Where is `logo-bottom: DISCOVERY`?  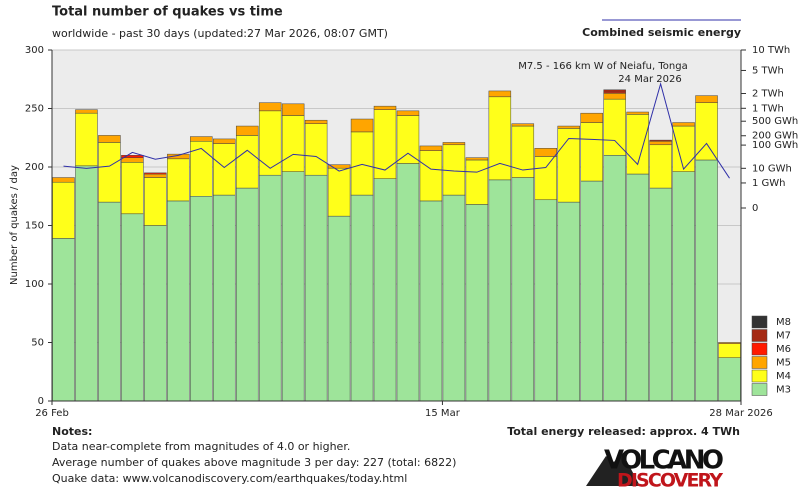 logo-bottom: DISCOVERY is located at coordinates (670, 481).